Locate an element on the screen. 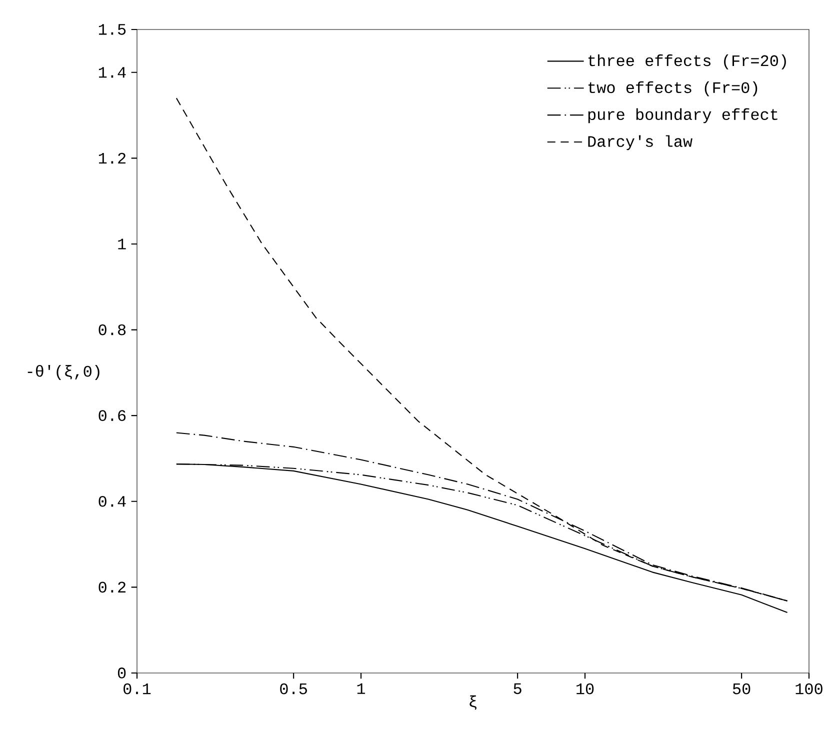  y-tick-label: 0 is located at coordinates (122, 673).